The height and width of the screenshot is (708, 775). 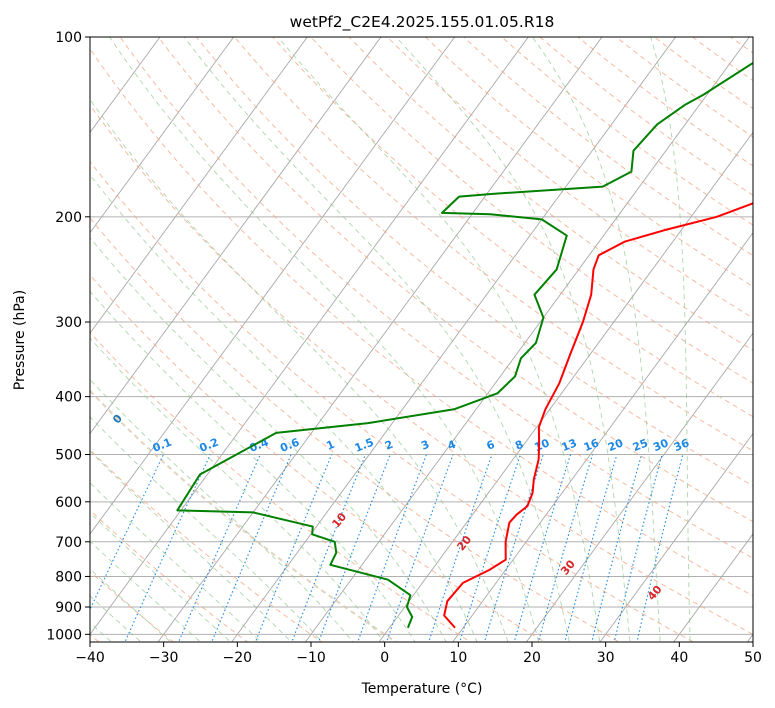 I want to click on x-tick-label: 10, so click(x=458, y=658).